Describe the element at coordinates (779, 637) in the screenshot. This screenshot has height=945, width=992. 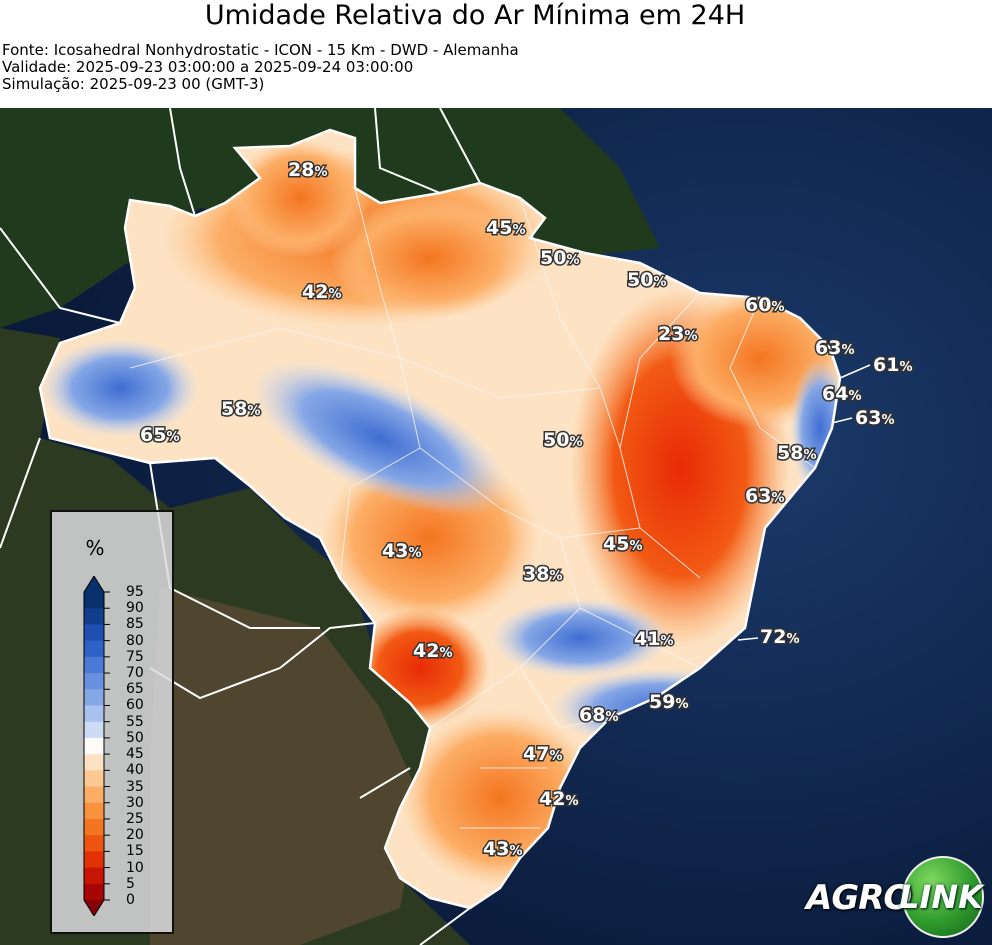
I see `humidity-label: 72%` at that location.